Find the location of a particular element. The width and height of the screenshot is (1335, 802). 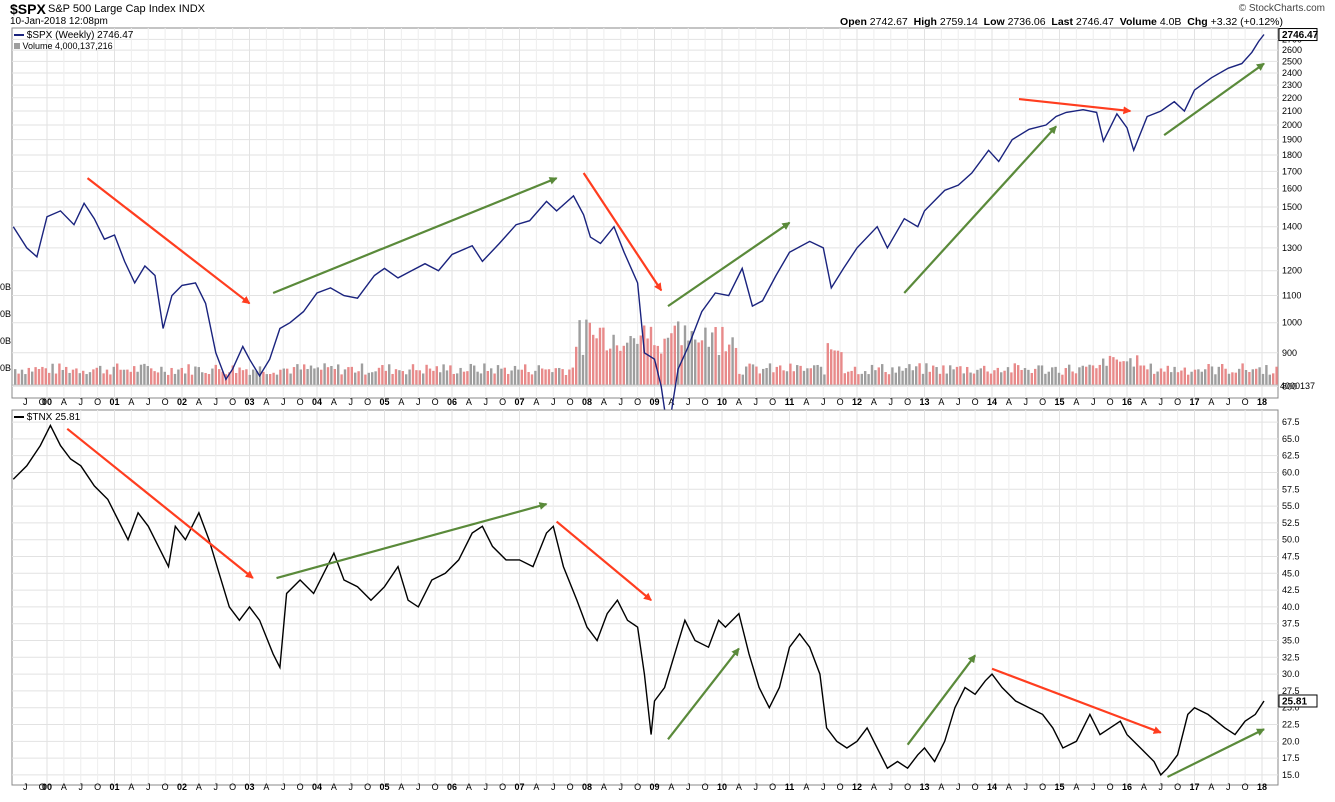

spx-x-year-label: 12 is located at coordinates (857, 402).